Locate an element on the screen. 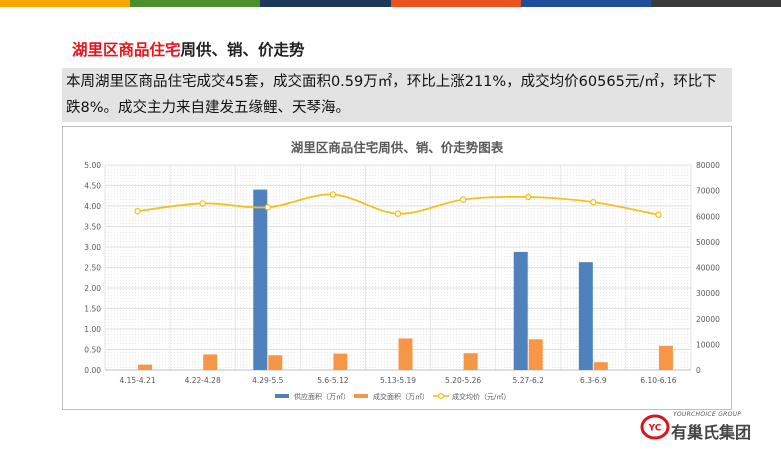  chart-title: 湖里区商品住宅周供、销、价走势图表 is located at coordinates (397, 147).